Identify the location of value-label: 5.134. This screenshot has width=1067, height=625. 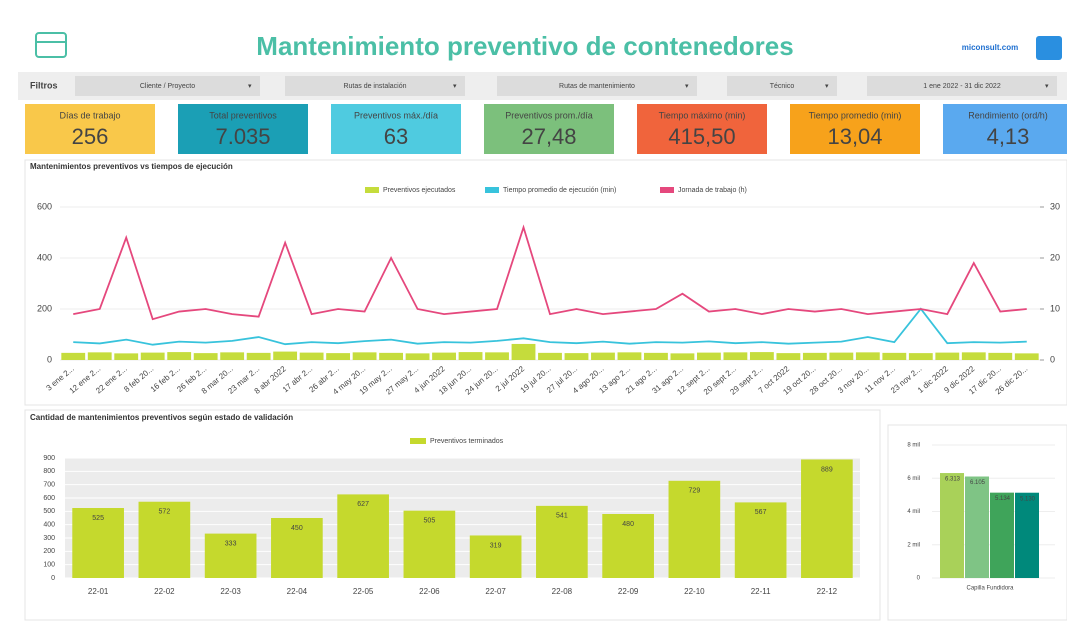
(1003, 499).